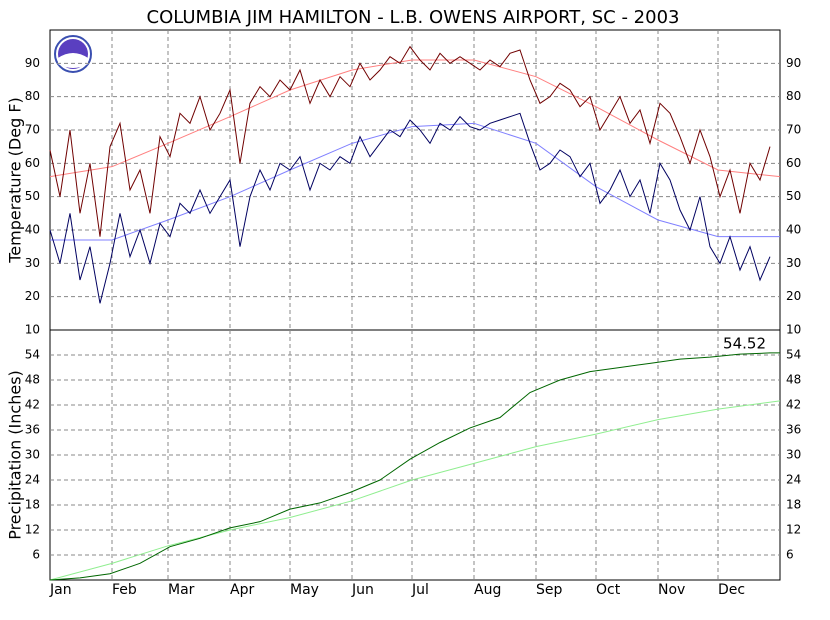  What do you see at coordinates (32, 163) in the screenshot?
I see `y-tick-label: 60` at bounding box center [32, 163].